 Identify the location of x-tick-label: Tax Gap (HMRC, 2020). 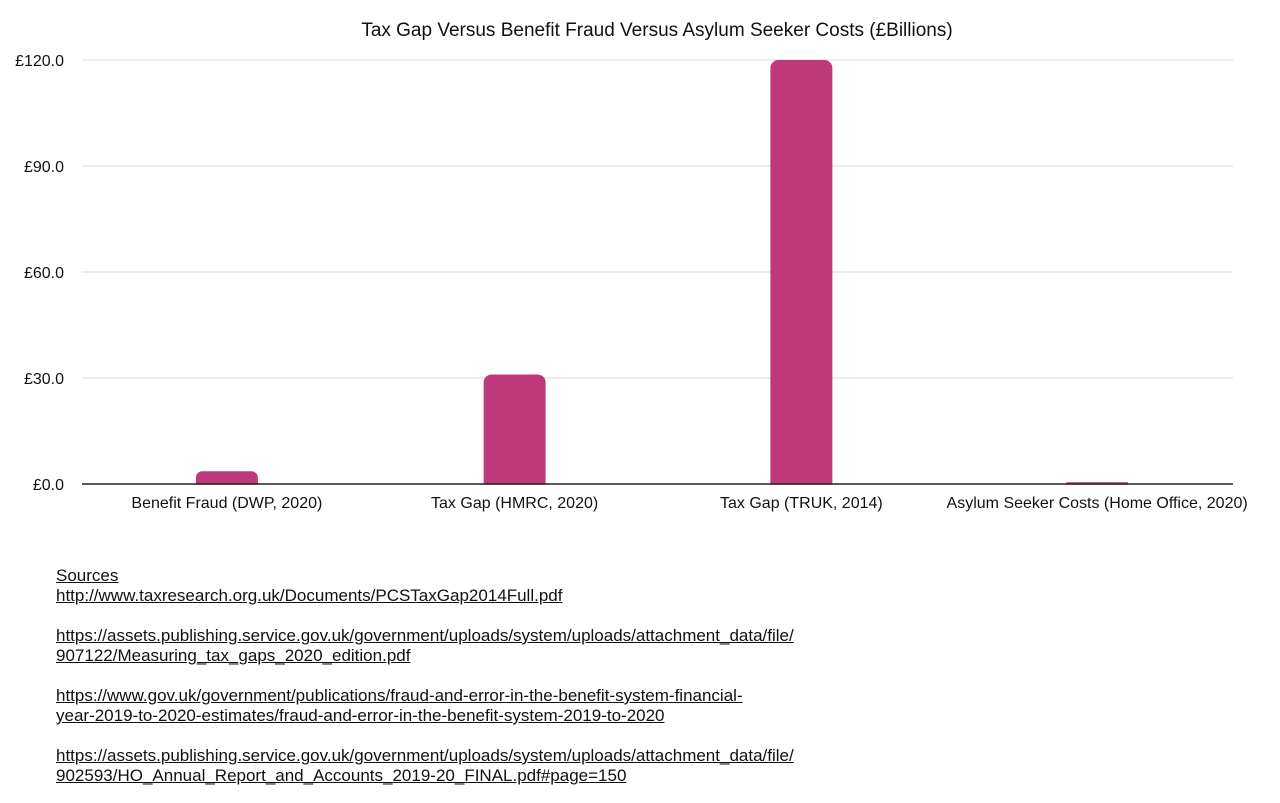
(514, 503).